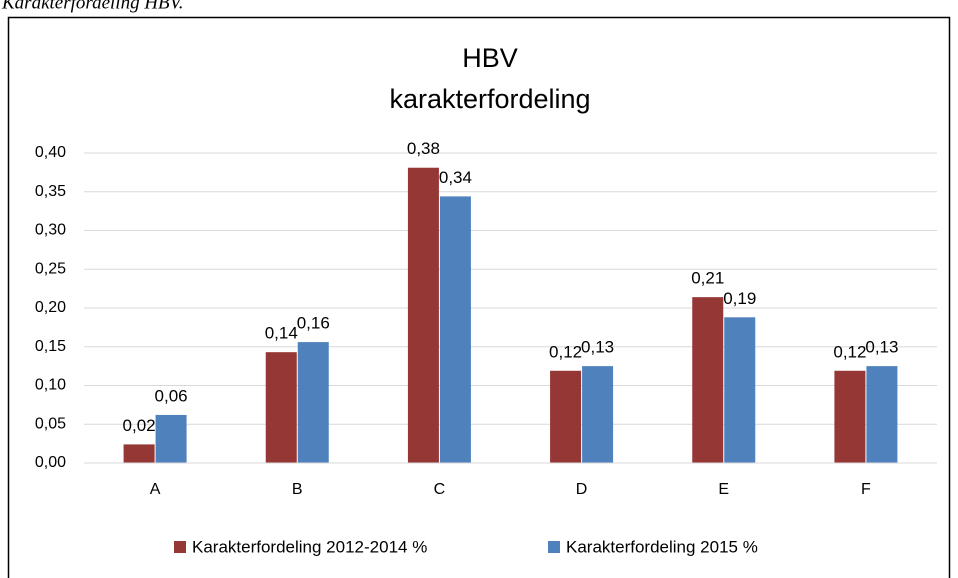 The width and height of the screenshot is (958, 578). I want to click on x-tick-label: F, so click(866, 489).